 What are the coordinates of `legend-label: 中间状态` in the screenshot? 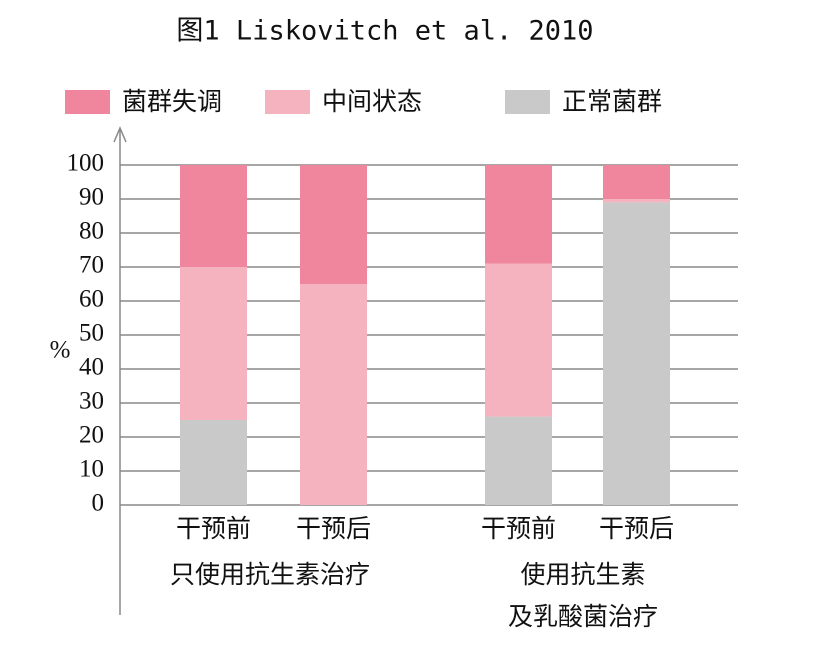 It's located at (372, 101).